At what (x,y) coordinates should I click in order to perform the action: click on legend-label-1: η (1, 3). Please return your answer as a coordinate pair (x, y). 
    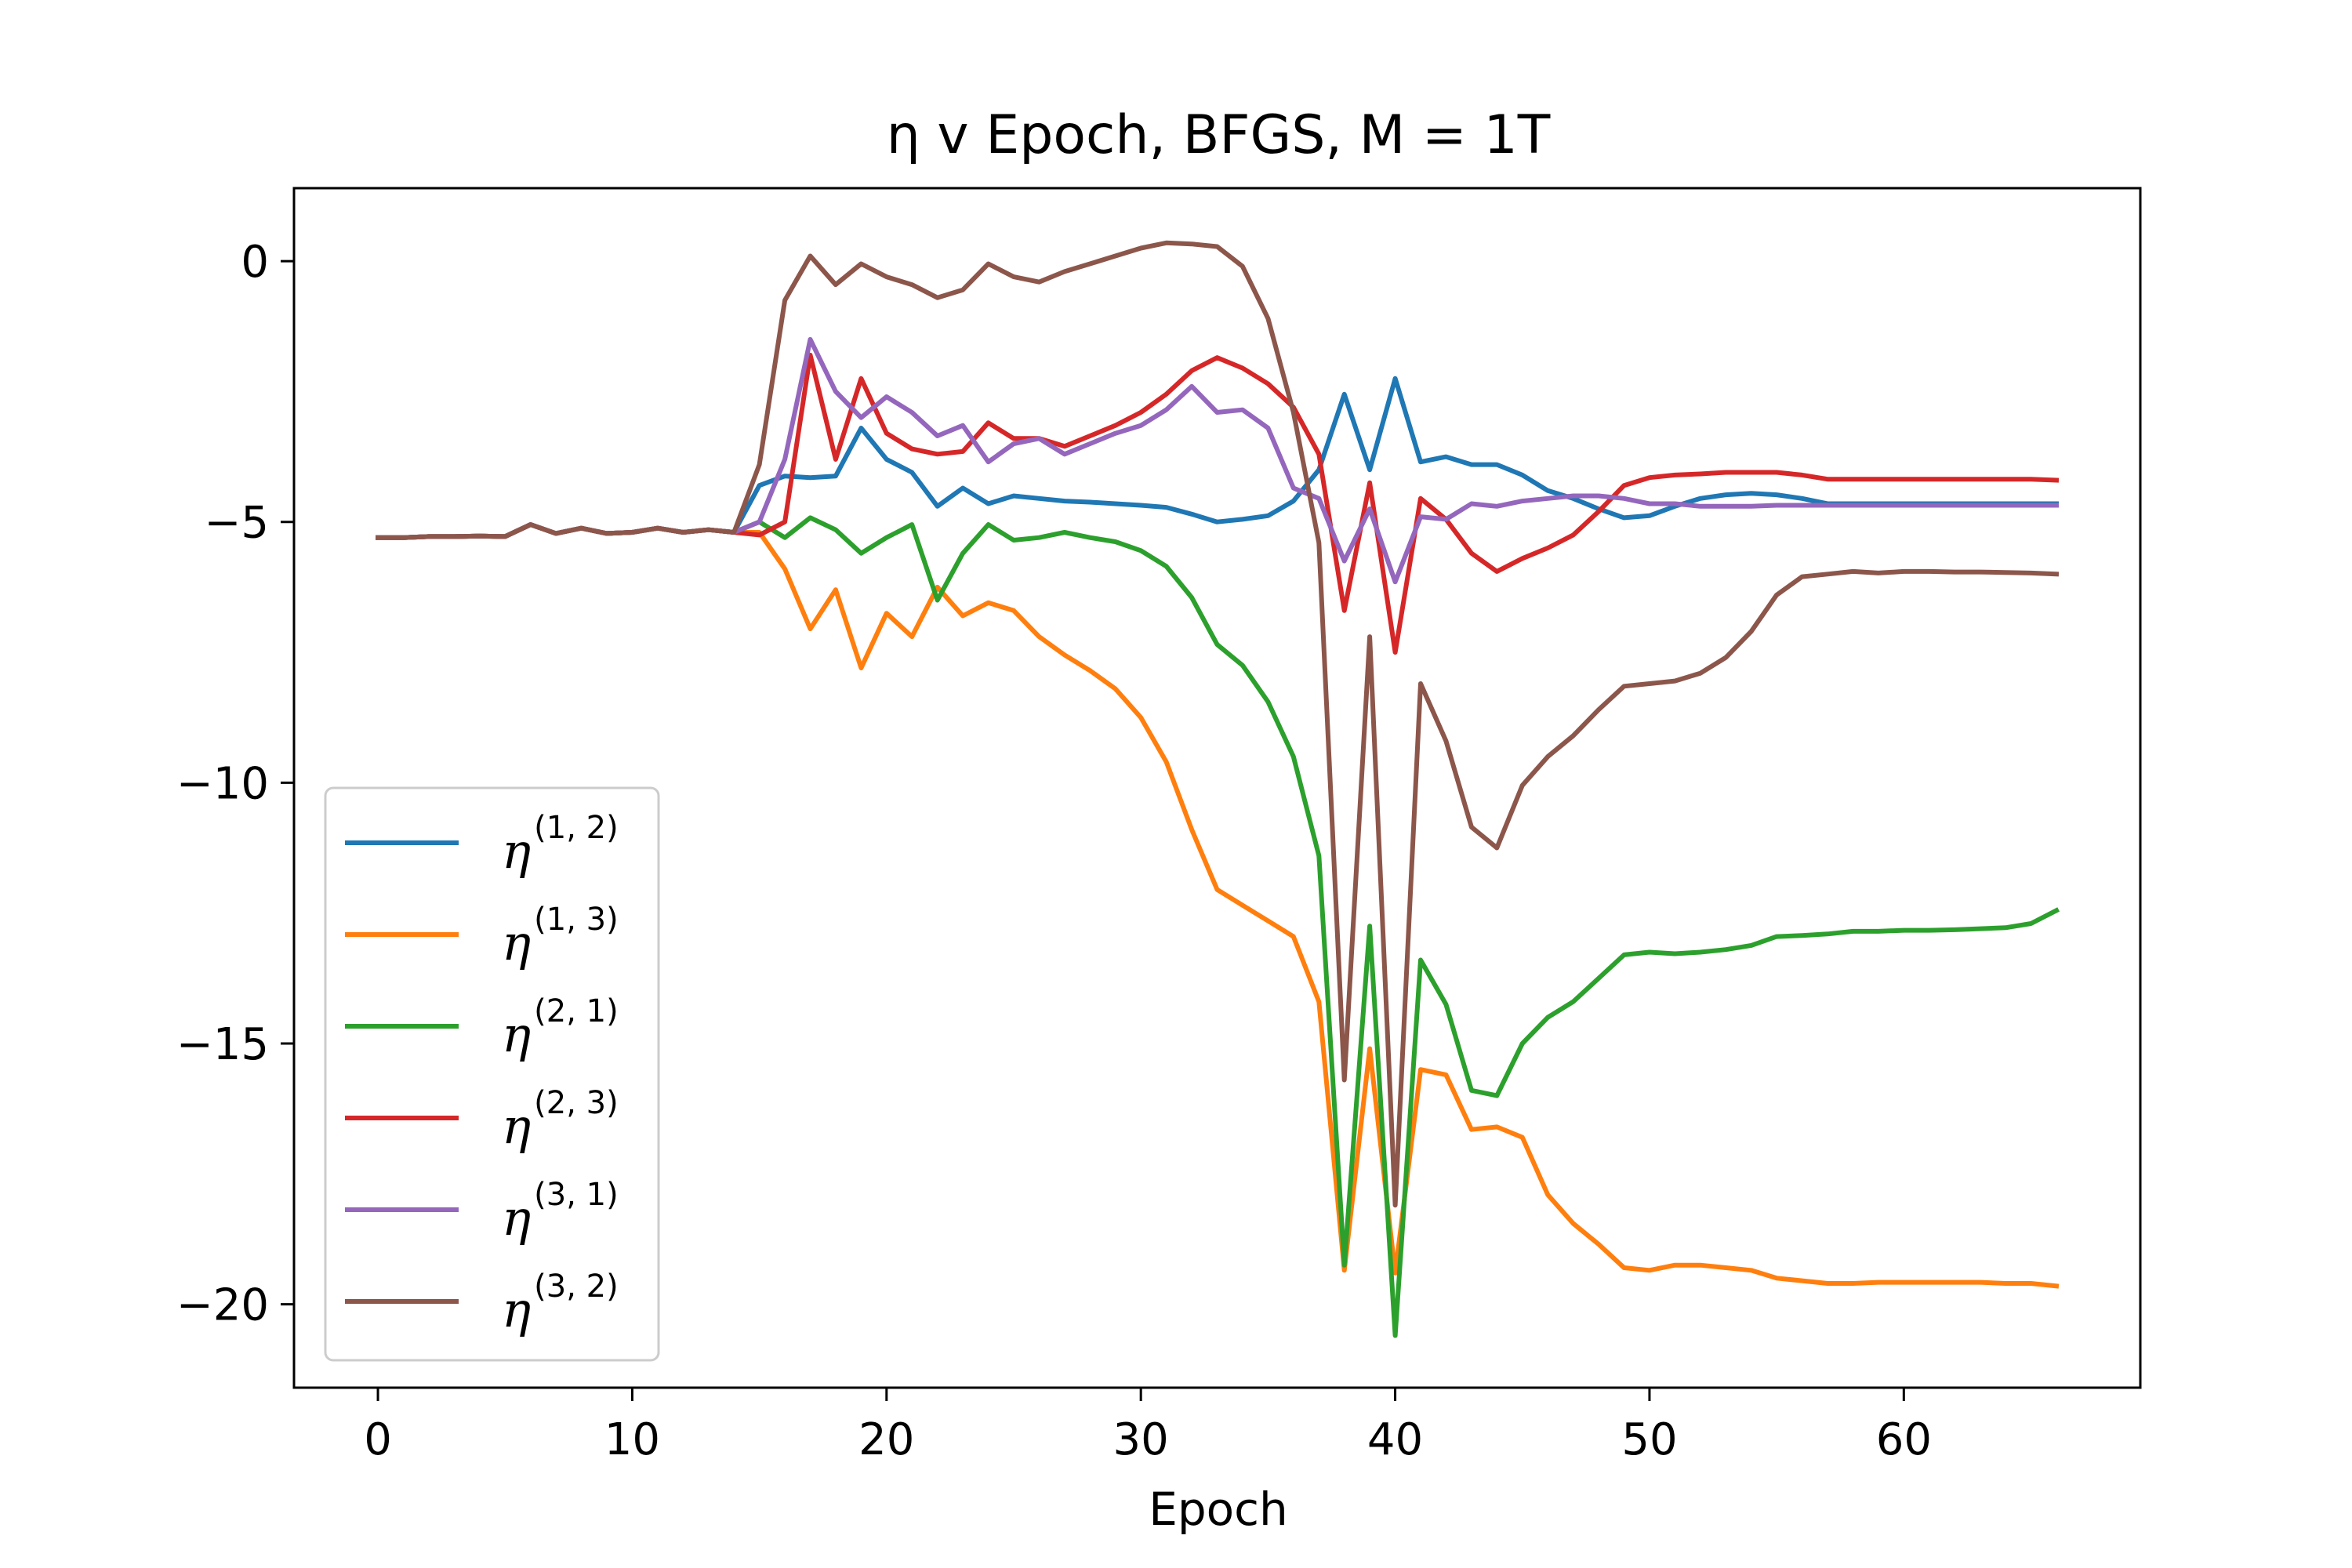
    Looking at the image, I should click on (560, 936).